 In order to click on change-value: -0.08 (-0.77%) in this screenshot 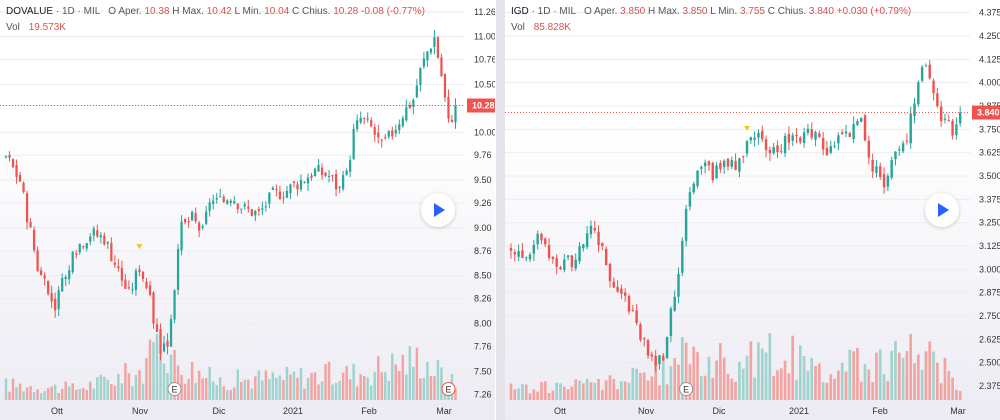, I will do `click(393, 11)`.